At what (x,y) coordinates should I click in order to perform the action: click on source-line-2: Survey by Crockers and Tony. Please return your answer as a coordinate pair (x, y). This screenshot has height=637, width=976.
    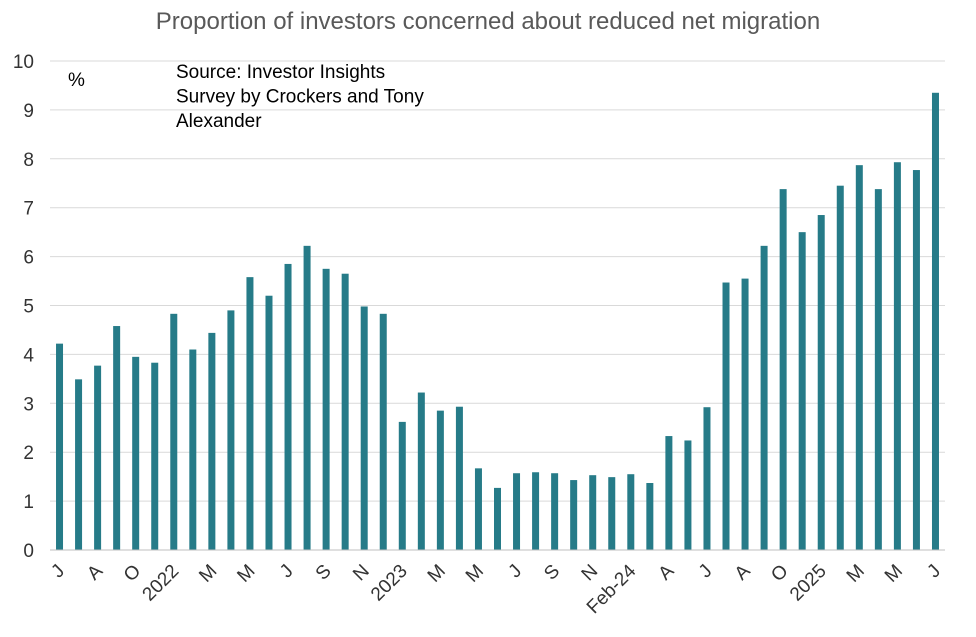
    Looking at the image, I should click on (300, 97).